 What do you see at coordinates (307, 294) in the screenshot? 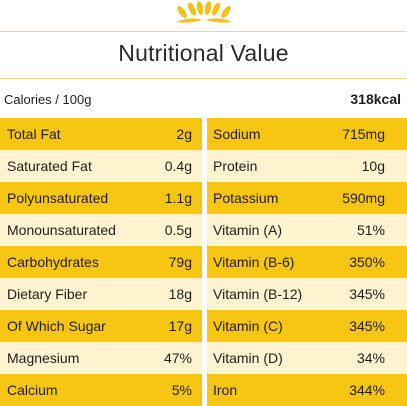
I see `table-row: Vitamin (B-12) 345%` at bounding box center [307, 294].